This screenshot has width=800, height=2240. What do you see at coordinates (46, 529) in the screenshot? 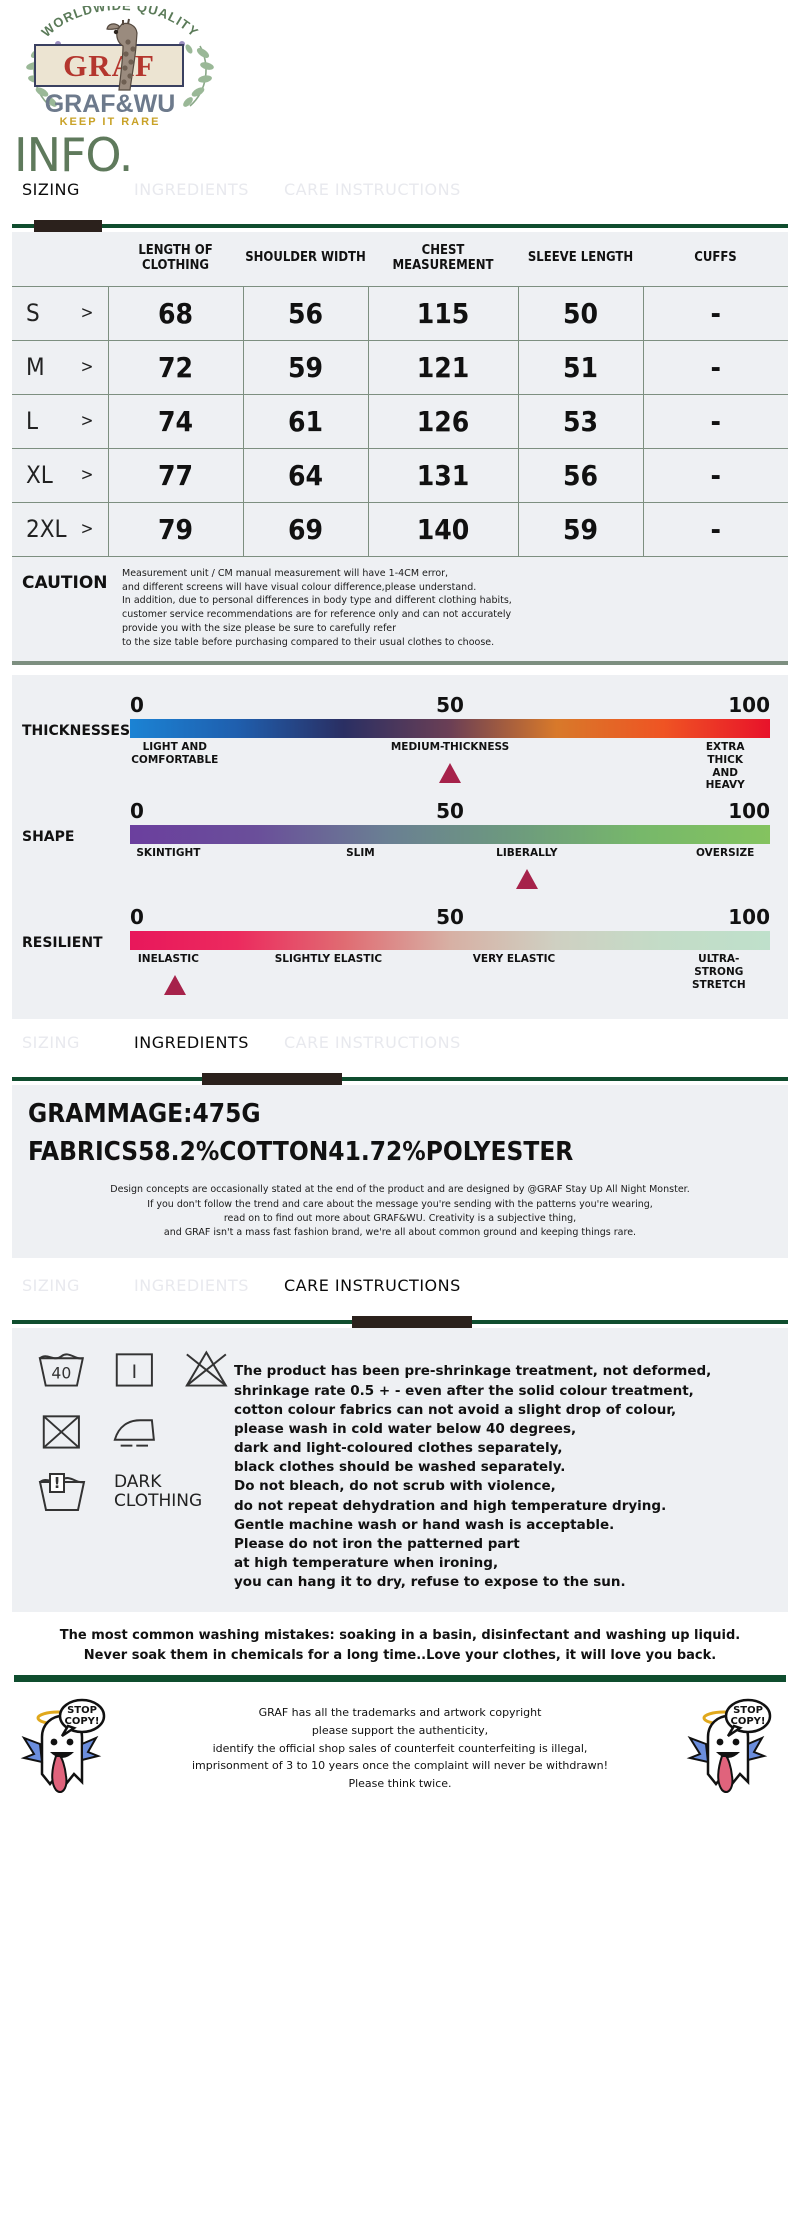
I see `size-label: 2XL` at bounding box center [46, 529].